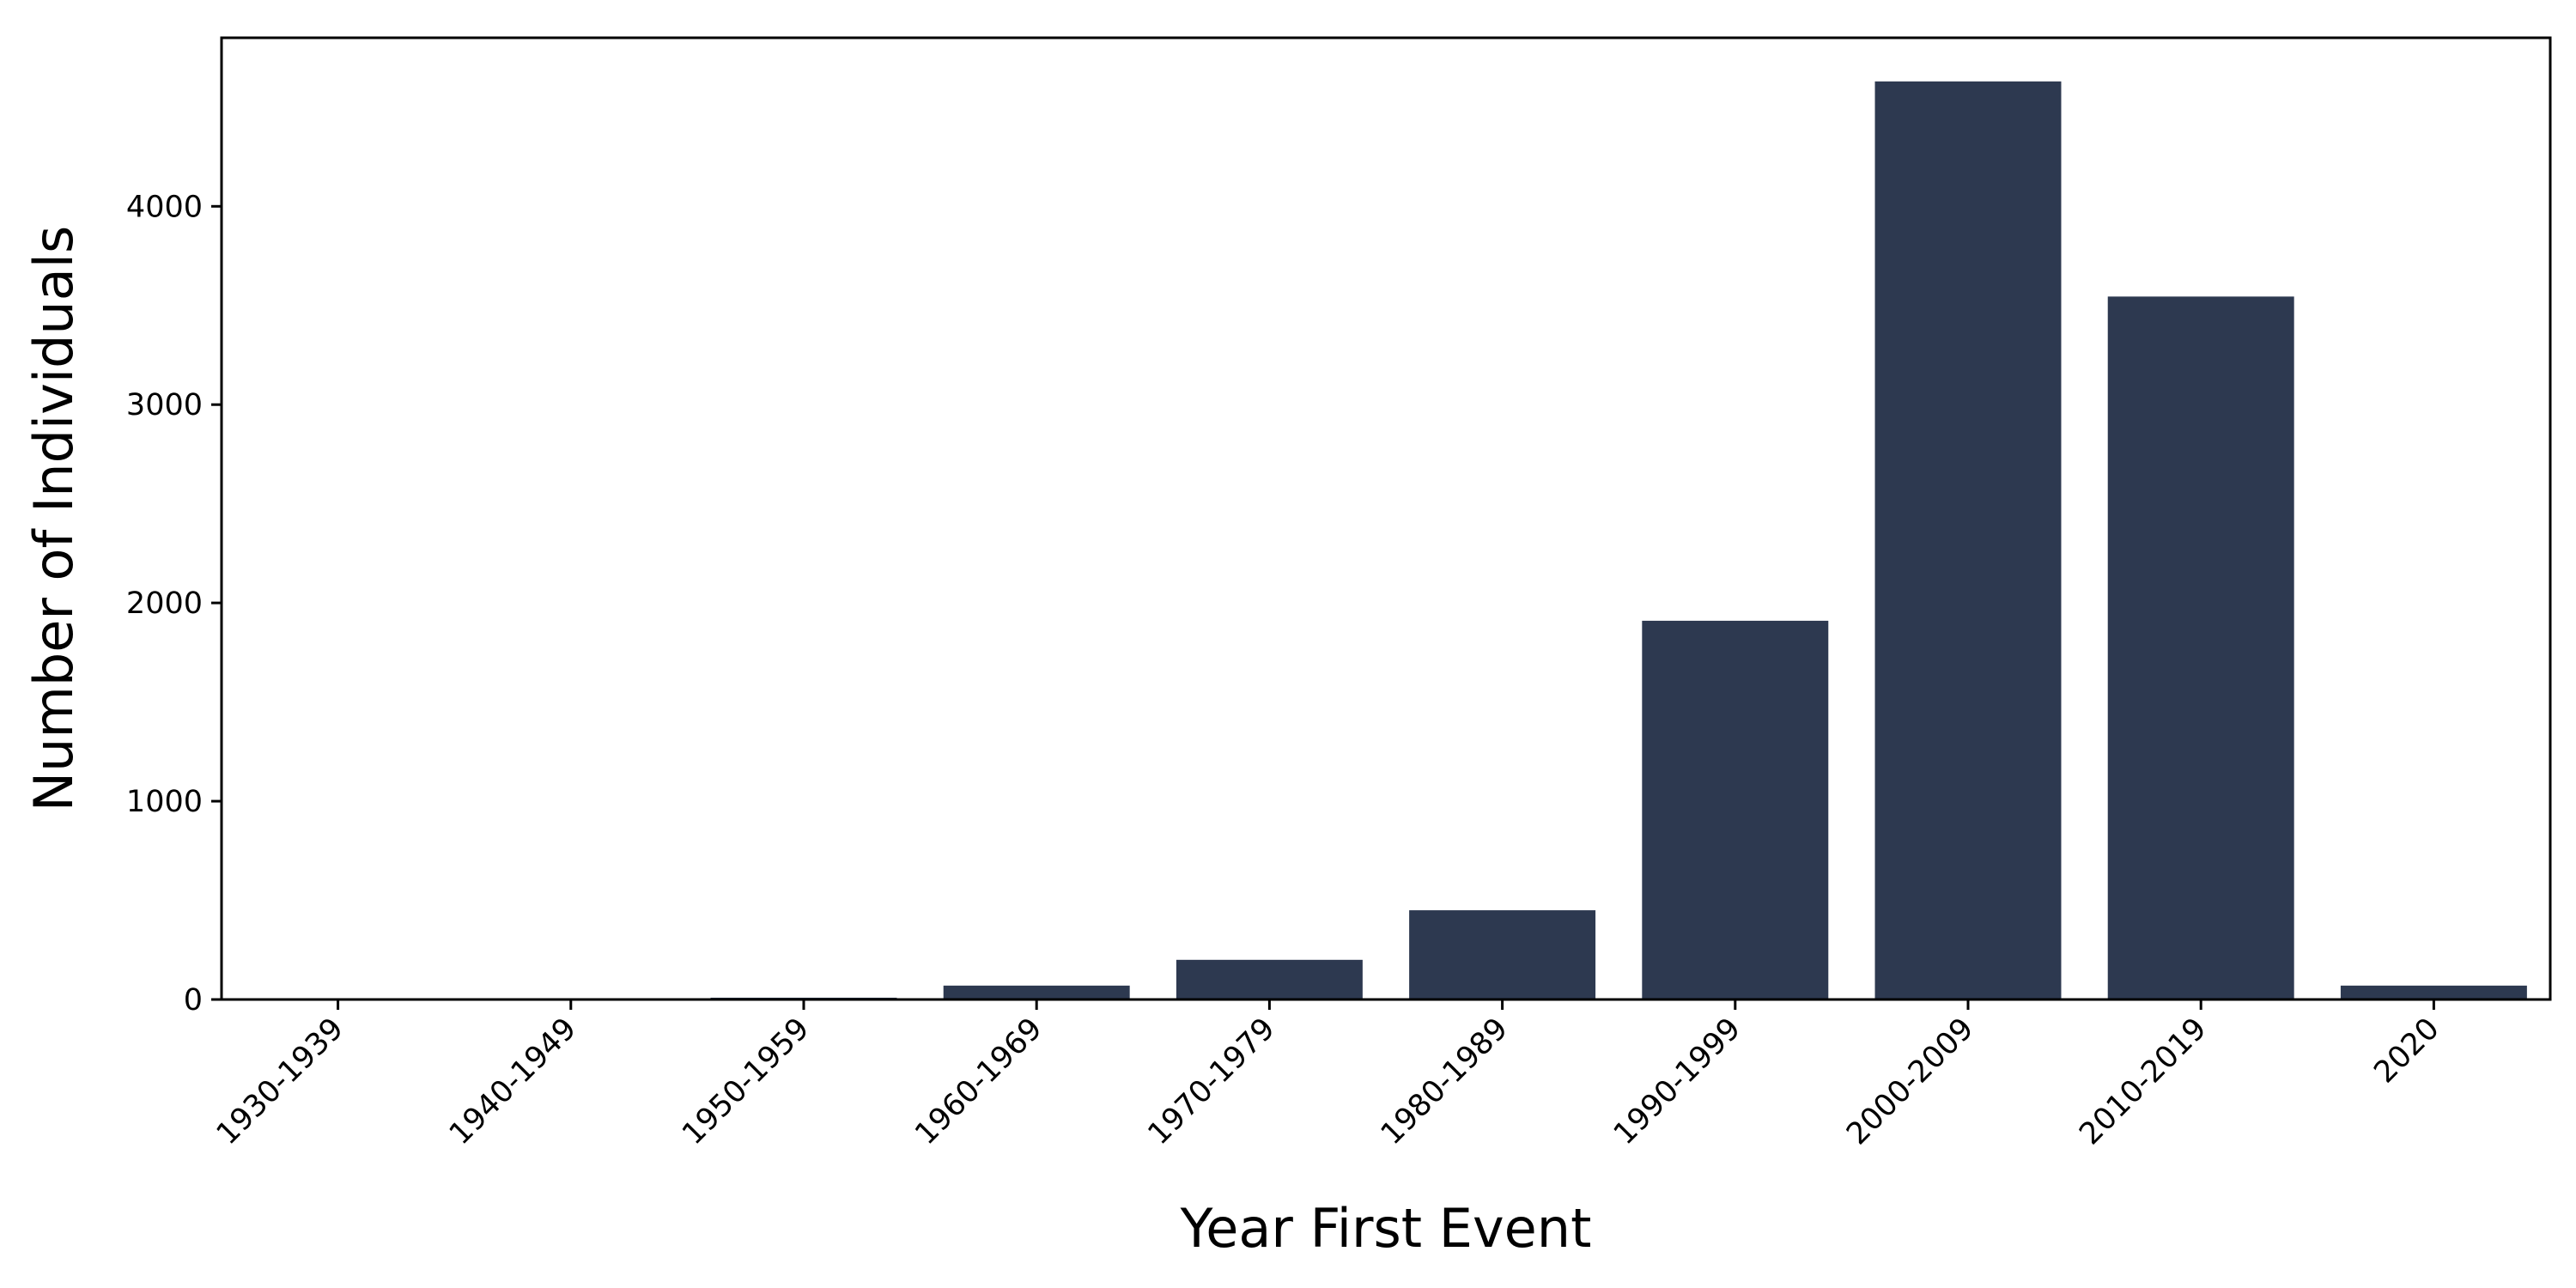 This screenshot has height=1288, width=2576. What do you see at coordinates (1036, 992) in the screenshot?
I see `bar-1960-1969` at bounding box center [1036, 992].